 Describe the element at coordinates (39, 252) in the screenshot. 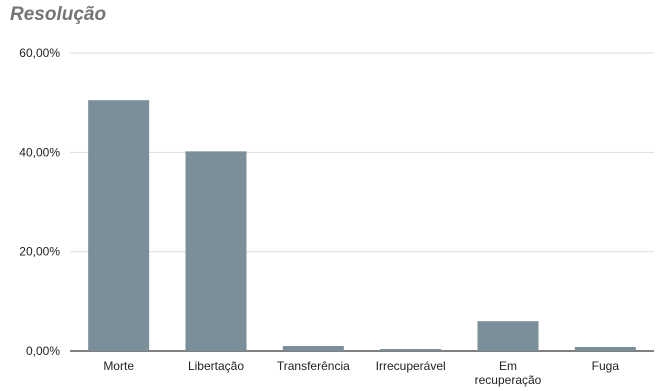

I see `y-tick-label: 20,00%` at that location.